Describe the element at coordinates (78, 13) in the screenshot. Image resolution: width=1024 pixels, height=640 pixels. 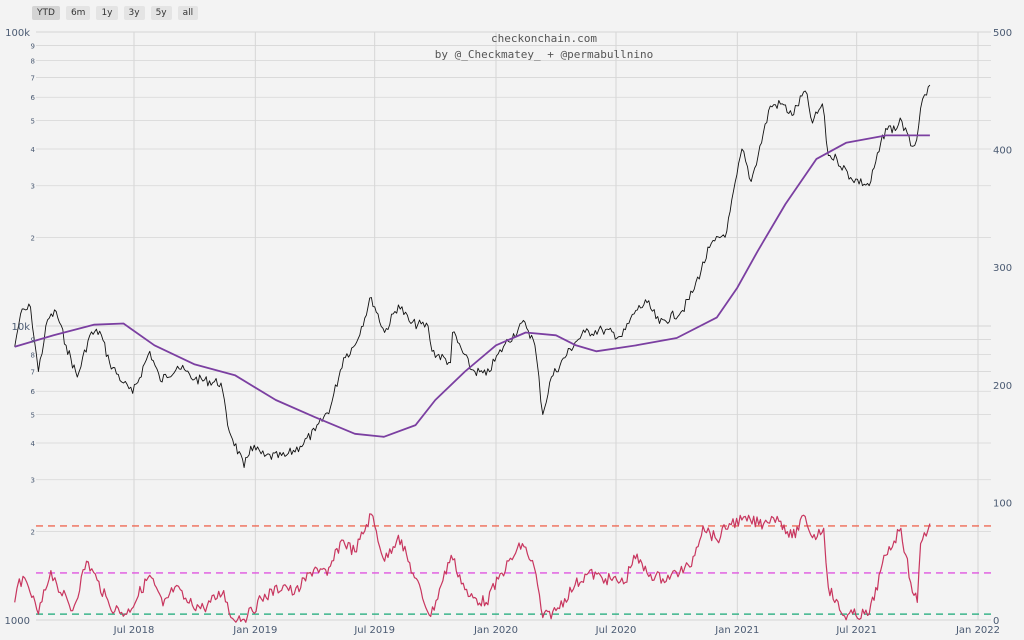
I see `range-button-6m: 6m` at that location.